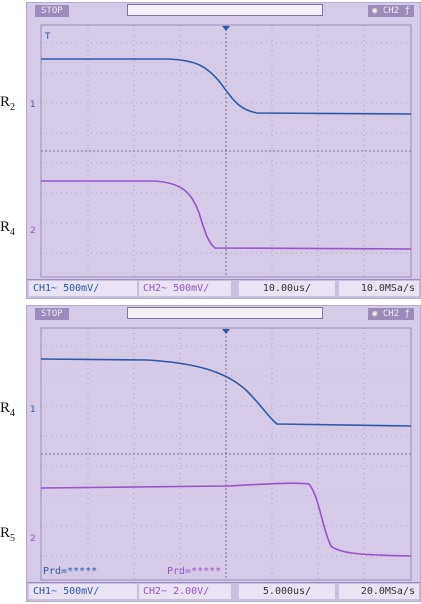  Describe the element at coordinates (185, 591) in the screenshot. I see `ch2-scale: CH2~ 2.00V/` at that location.